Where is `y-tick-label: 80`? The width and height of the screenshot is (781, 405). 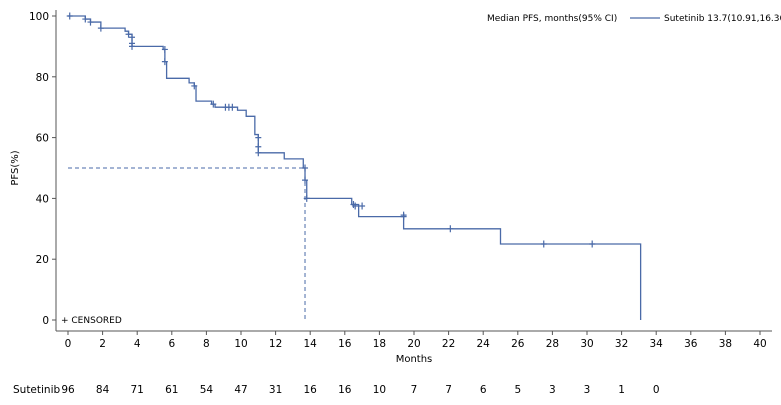
y-tick-label: 80 is located at coordinates (42, 78).